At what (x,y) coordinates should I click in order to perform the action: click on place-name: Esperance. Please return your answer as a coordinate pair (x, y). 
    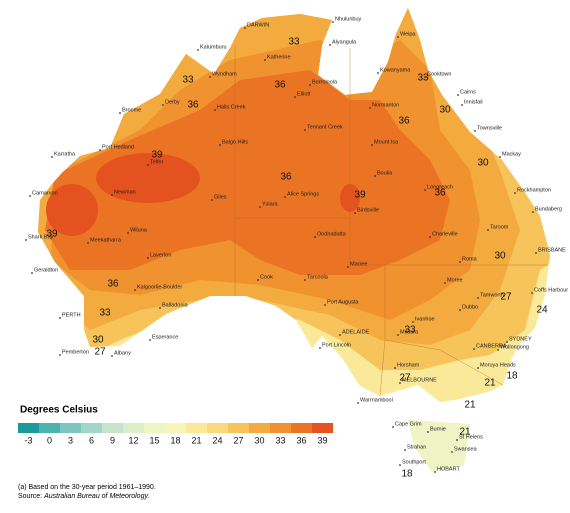
    Looking at the image, I should click on (165, 337).